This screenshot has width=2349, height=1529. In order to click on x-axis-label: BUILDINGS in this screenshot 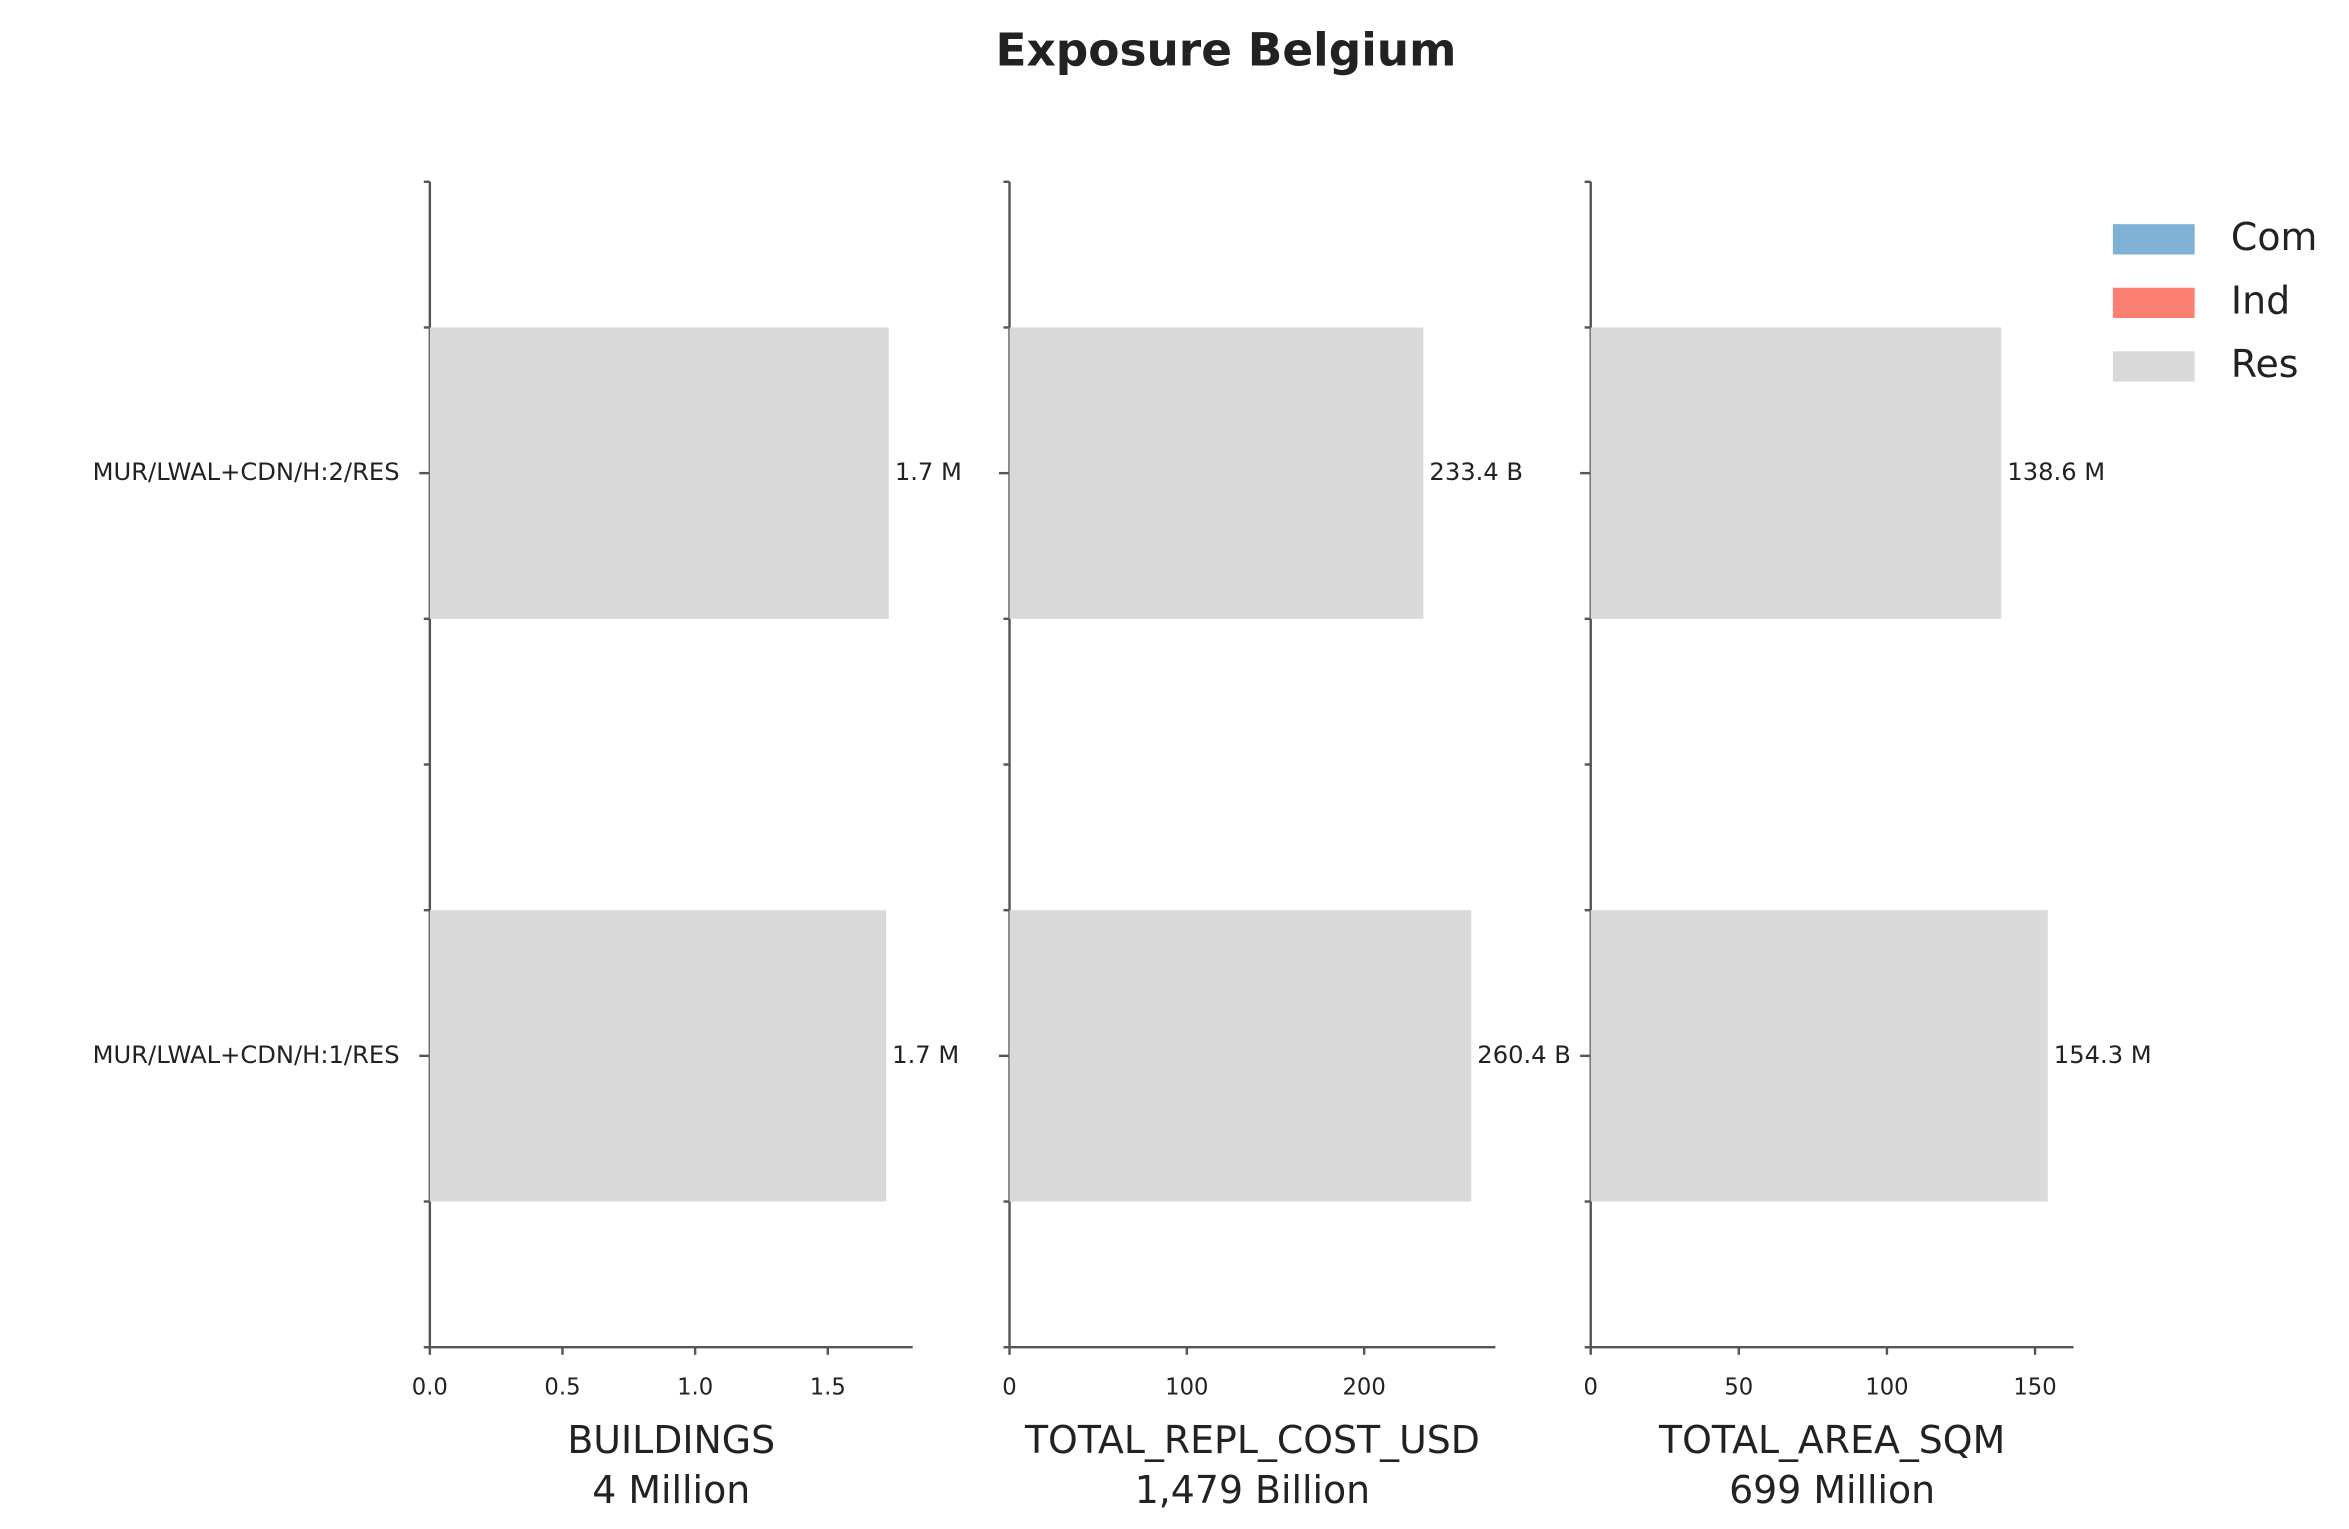, I will do `click(671, 1440)`.